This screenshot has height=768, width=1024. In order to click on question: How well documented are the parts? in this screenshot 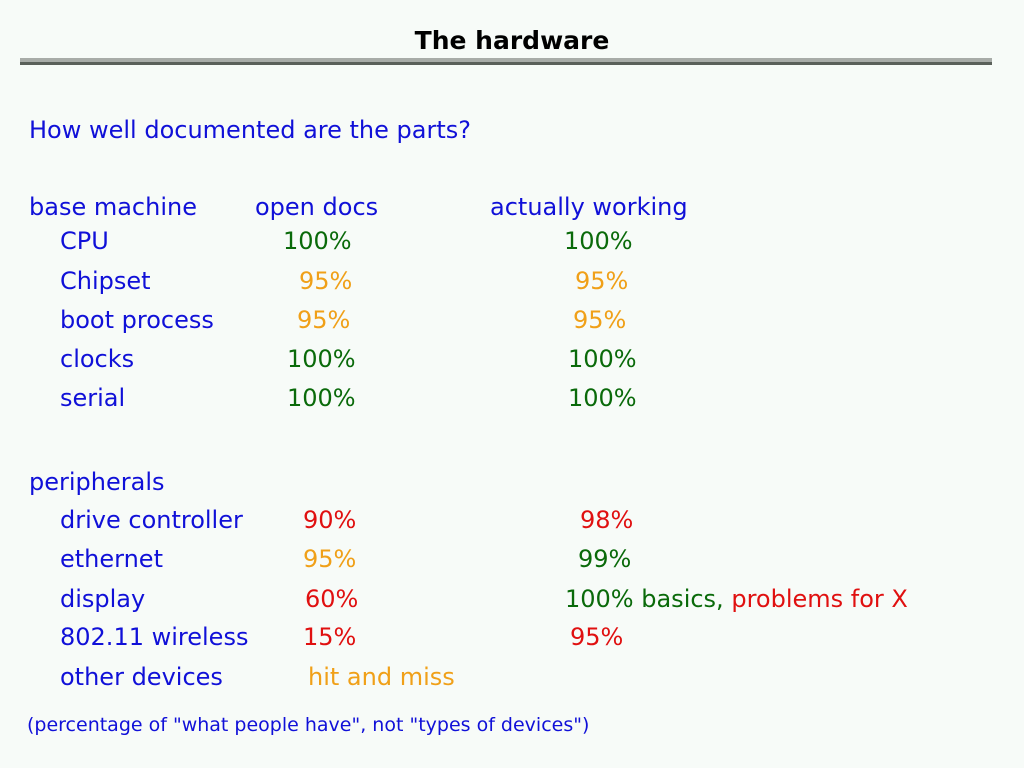, I will do `click(250, 130)`.